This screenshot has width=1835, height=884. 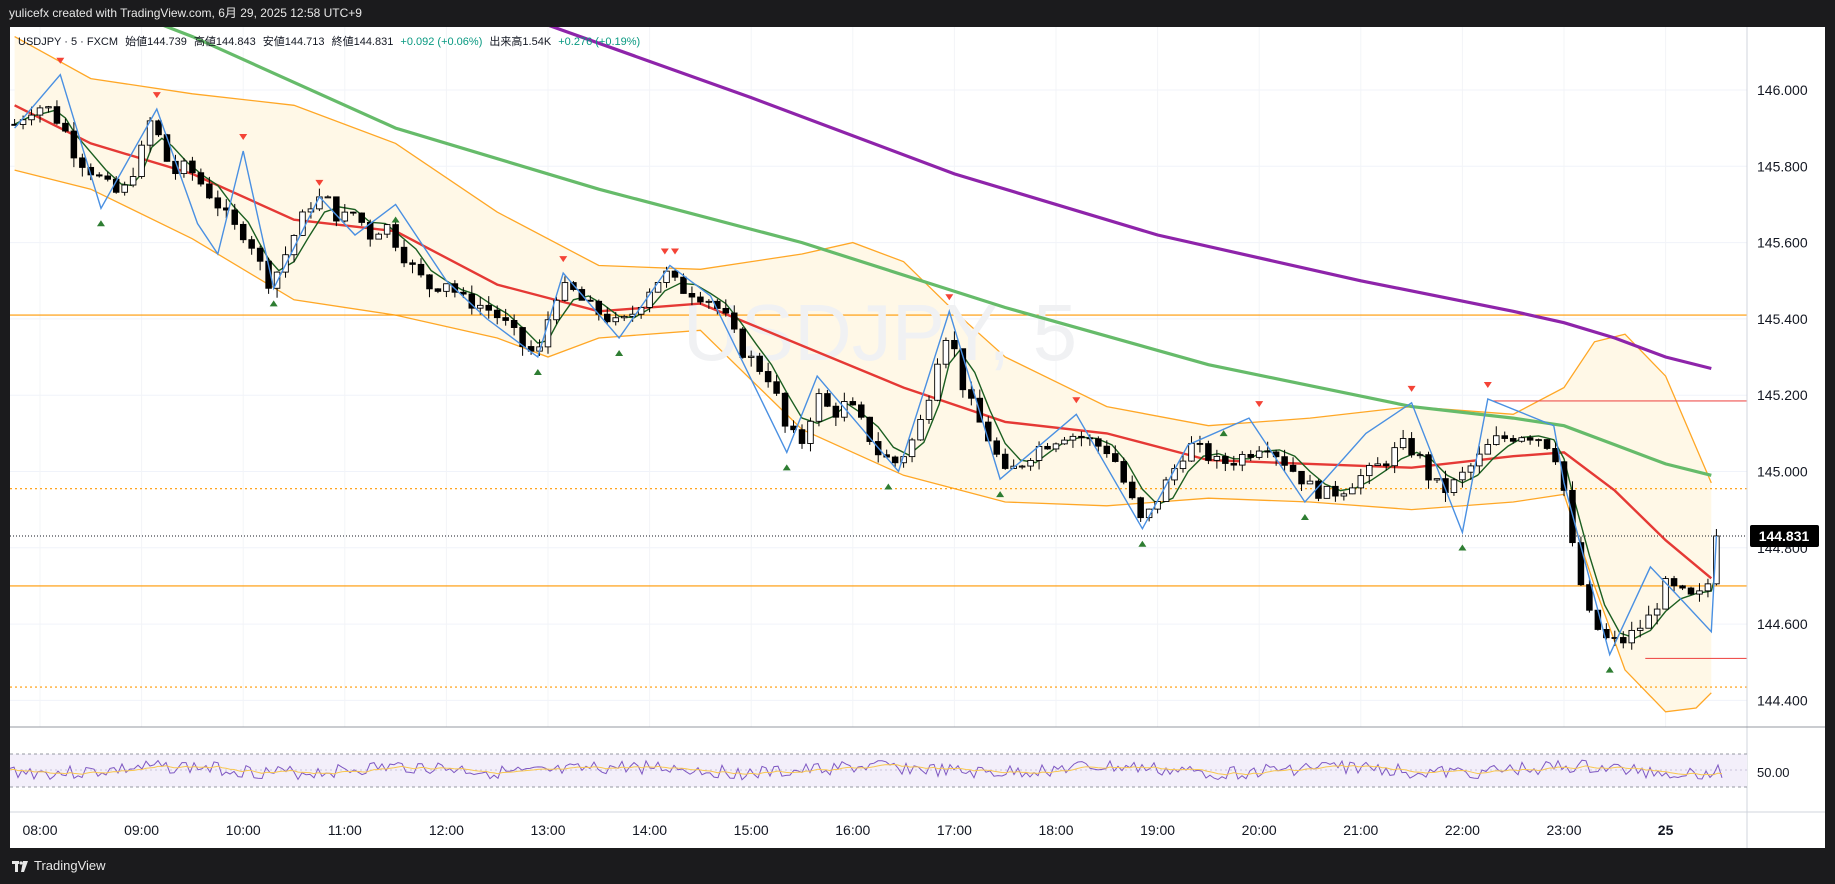 I want to click on y-tick-label: 144.600, so click(x=1782, y=624).